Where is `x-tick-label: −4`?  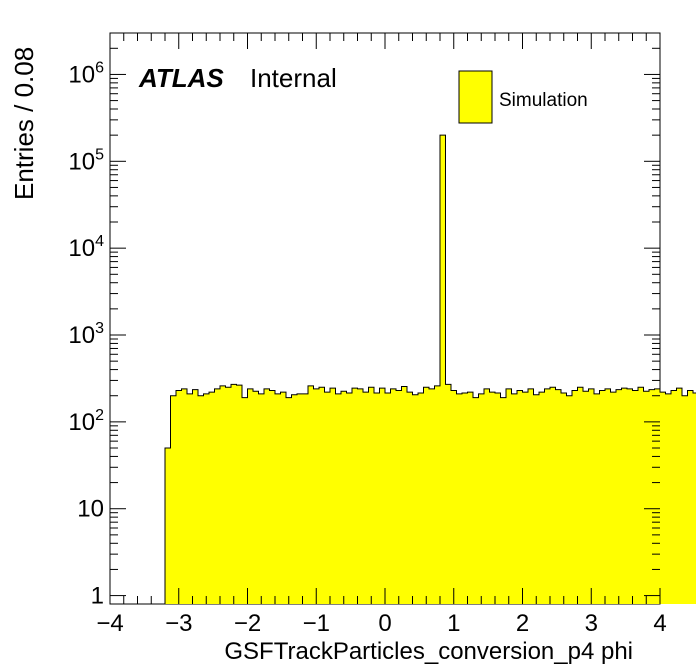
x-tick-label: −4 is located at coordinates (109, 623).